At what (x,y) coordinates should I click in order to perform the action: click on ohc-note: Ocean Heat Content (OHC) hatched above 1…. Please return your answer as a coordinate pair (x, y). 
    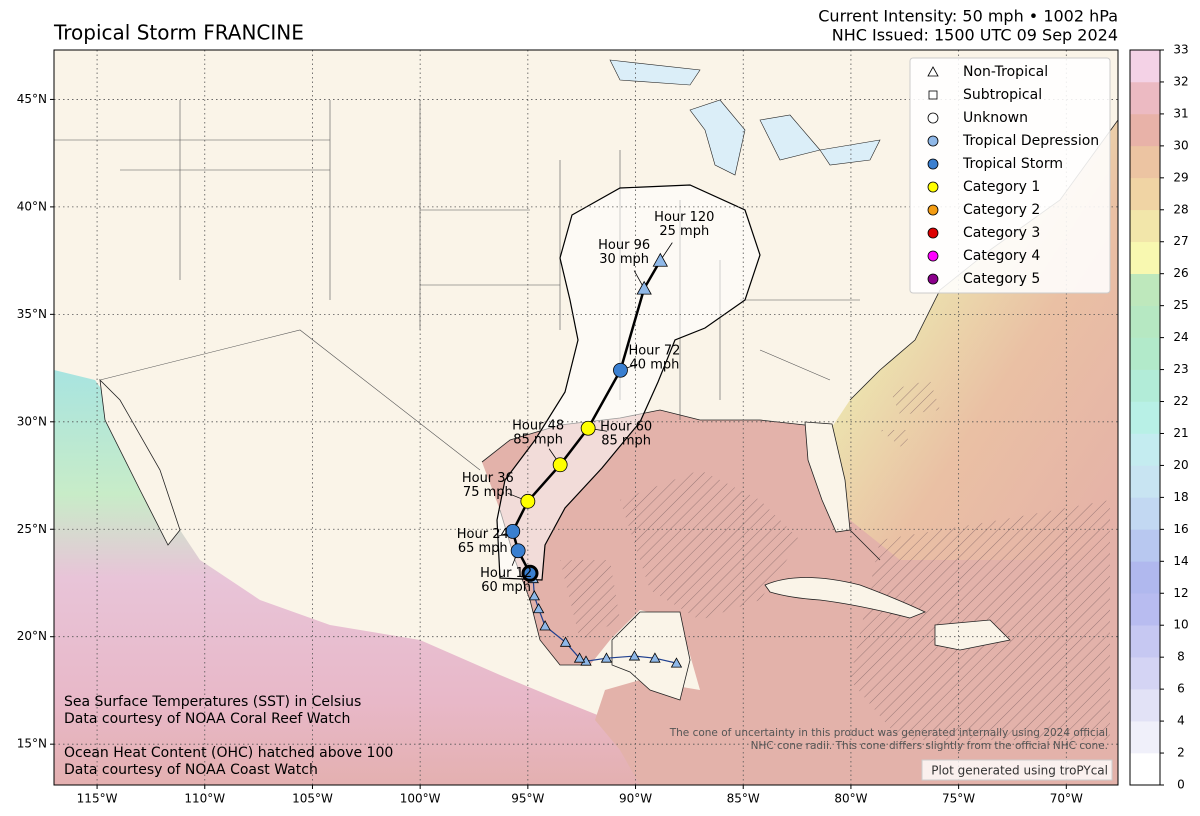
    Looking at the image, I should click on (228, 753).